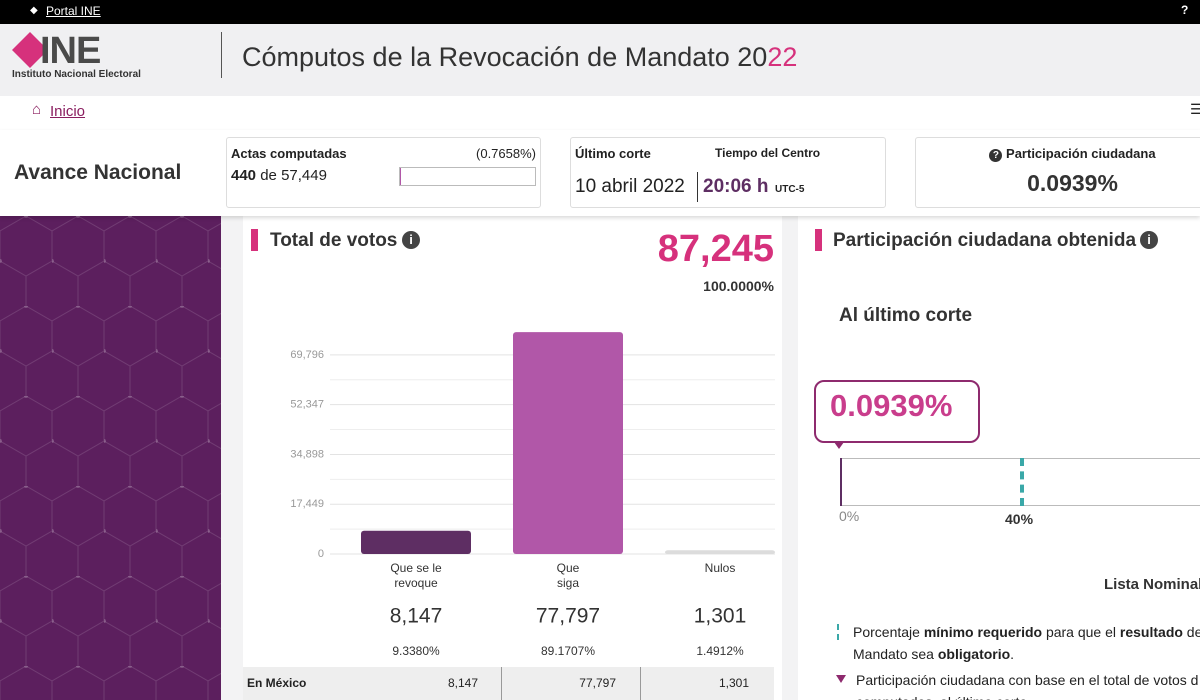  What do you see at coordinates (1012, 654) in the screenshot?
I see `legend-text: .` at bounding box center [1012, 654].